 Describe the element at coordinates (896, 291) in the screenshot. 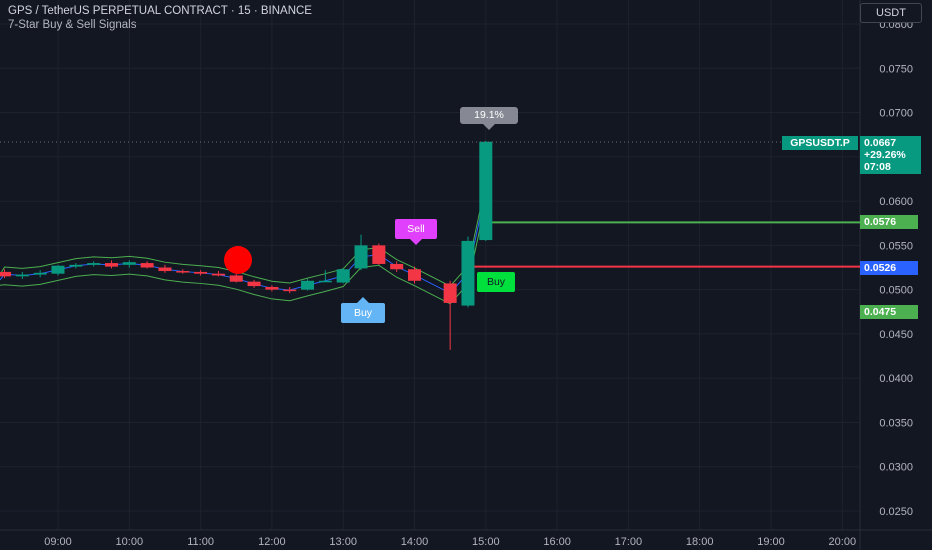

I see `price-tick-label: 0.0500` at that location.